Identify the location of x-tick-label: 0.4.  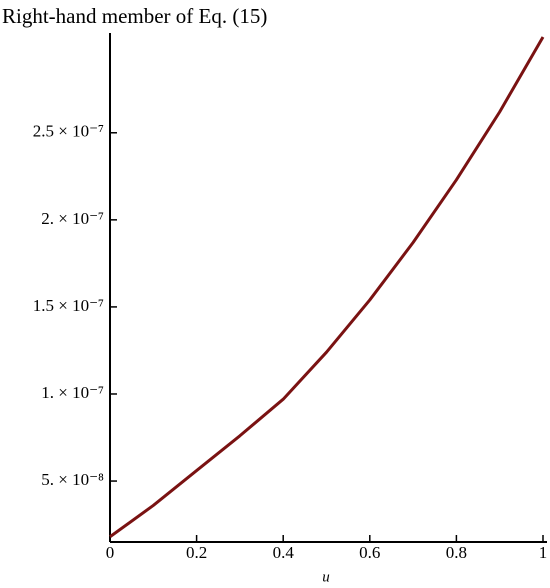
(284, 552).